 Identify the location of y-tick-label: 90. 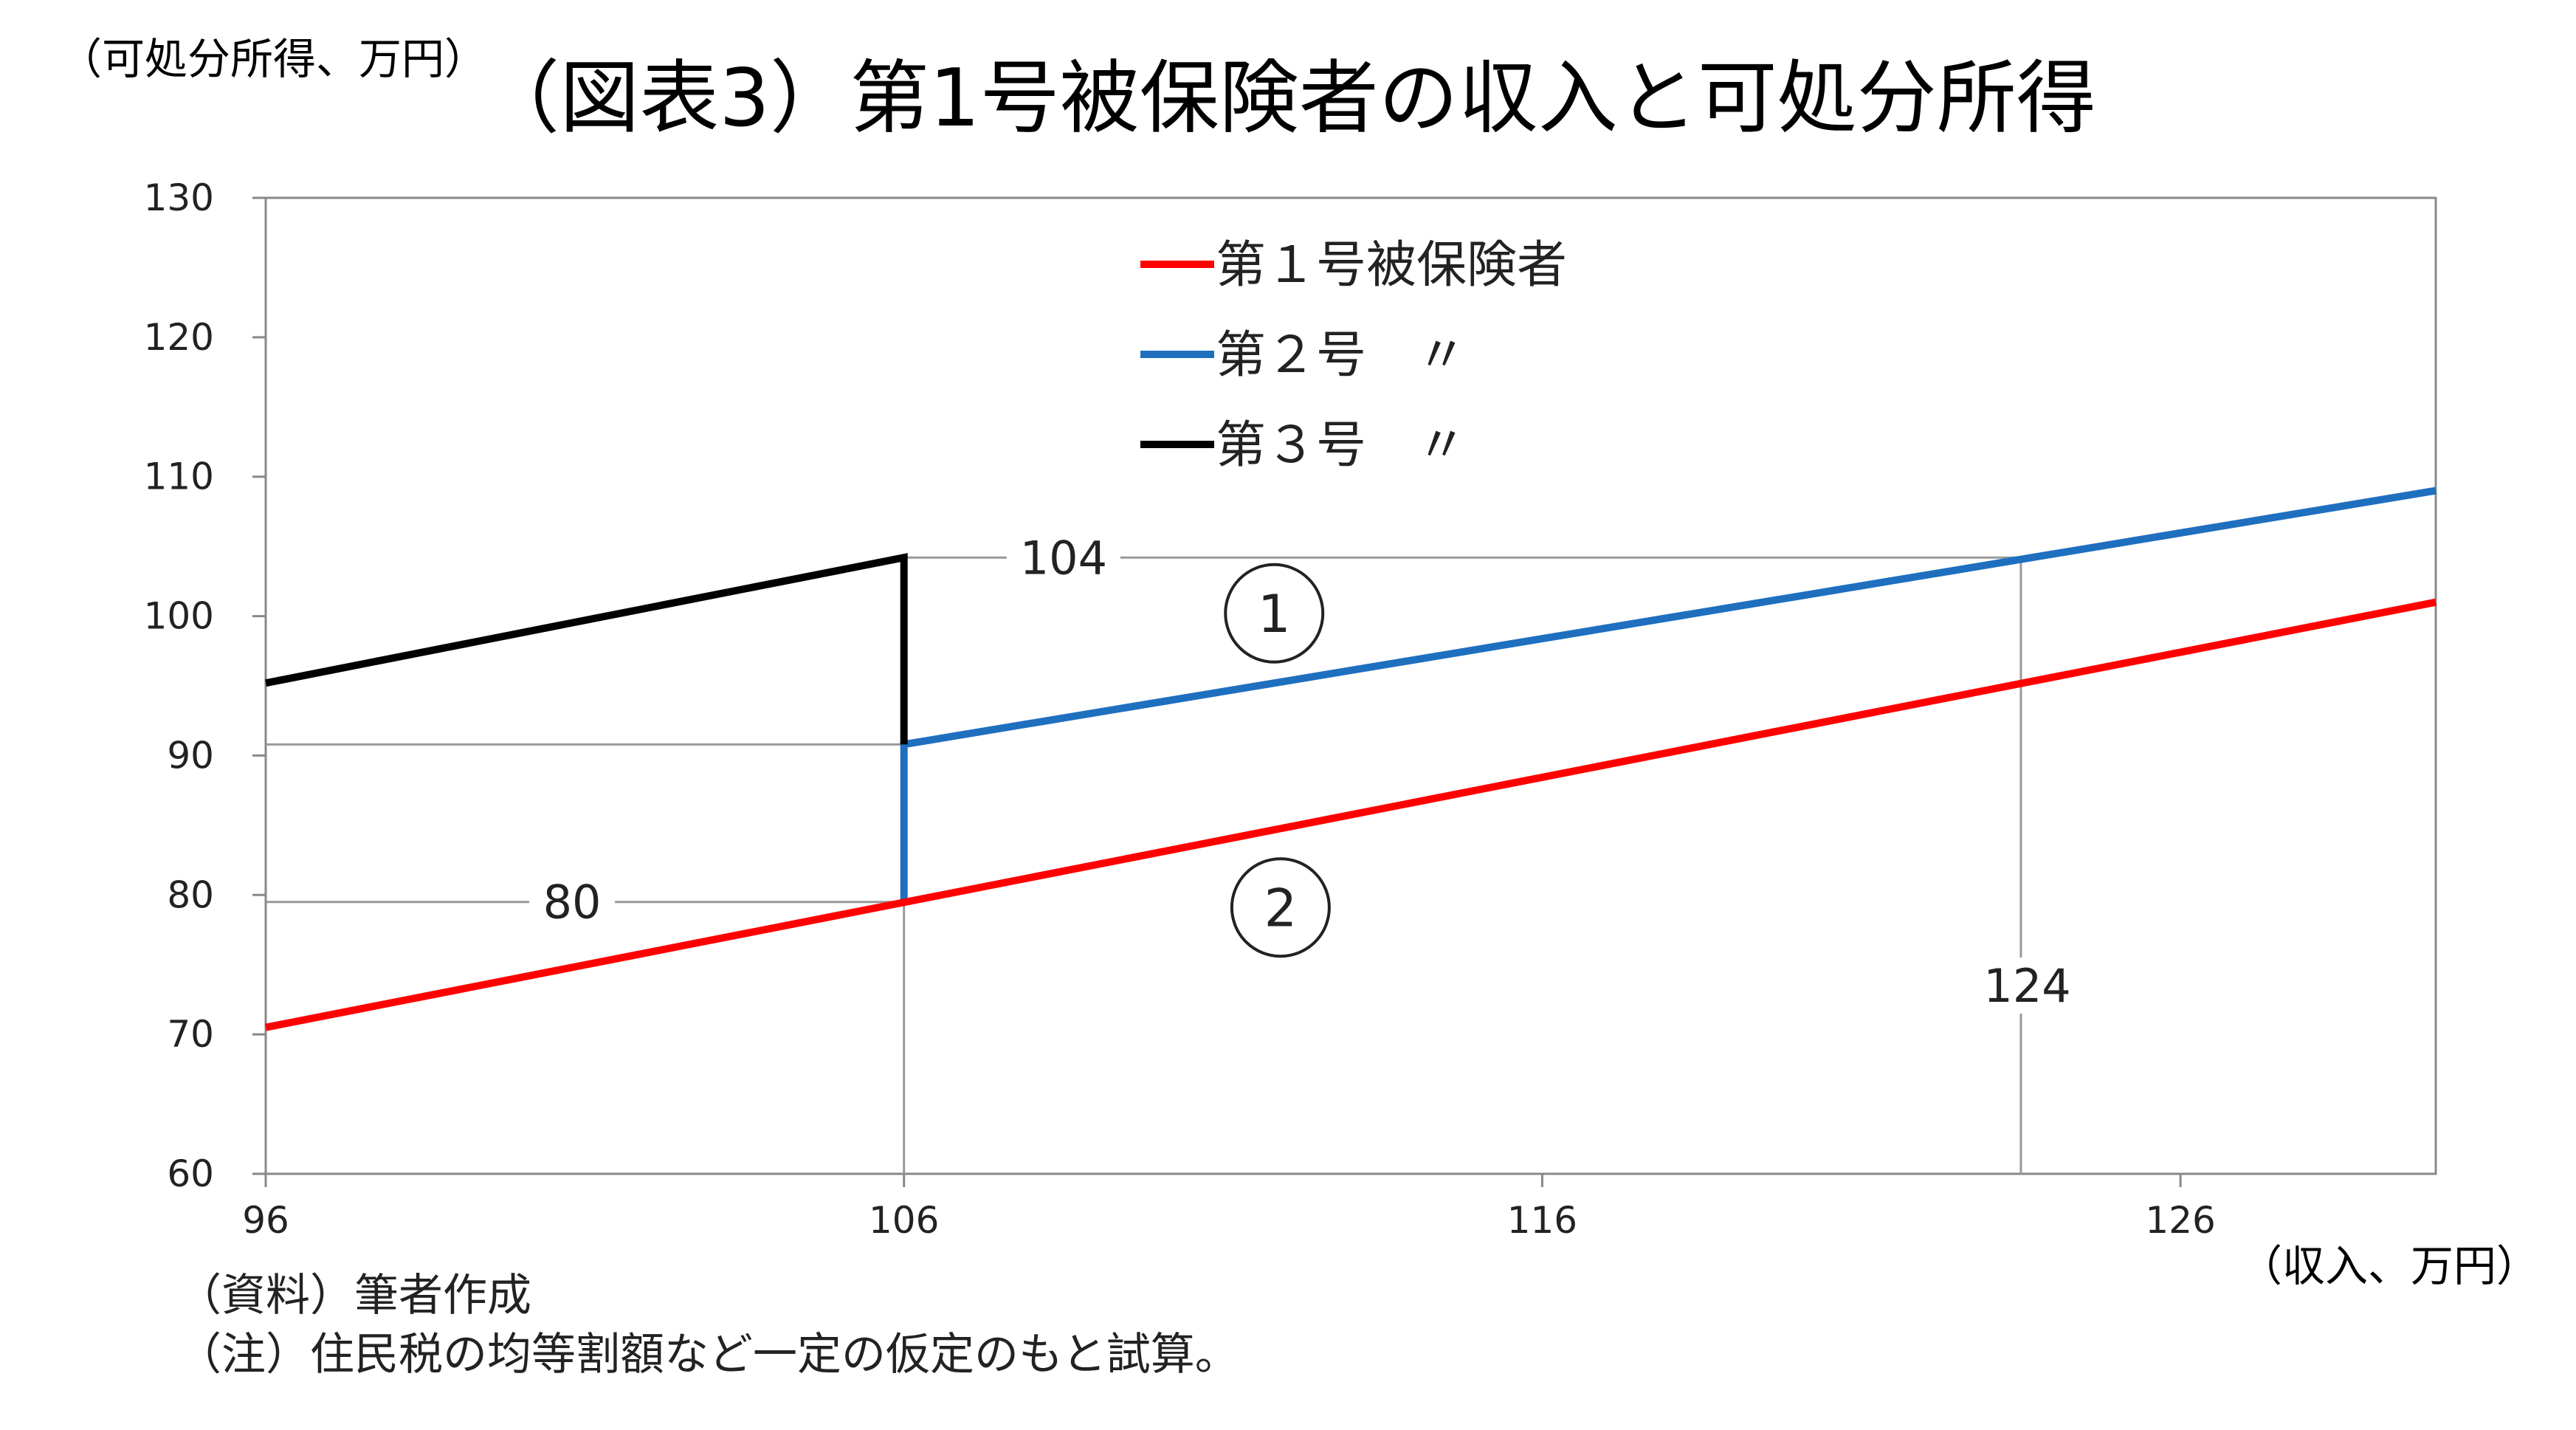
(191, 755).